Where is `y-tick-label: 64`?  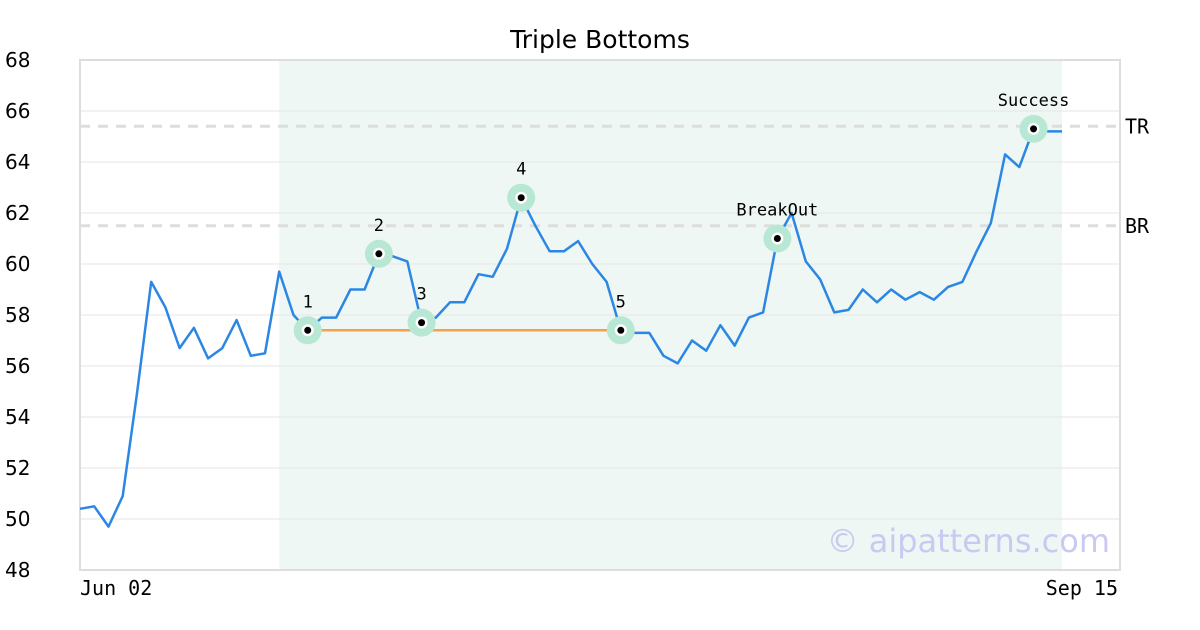 y-tick-label: 64 is located at coordinates (17, 162).